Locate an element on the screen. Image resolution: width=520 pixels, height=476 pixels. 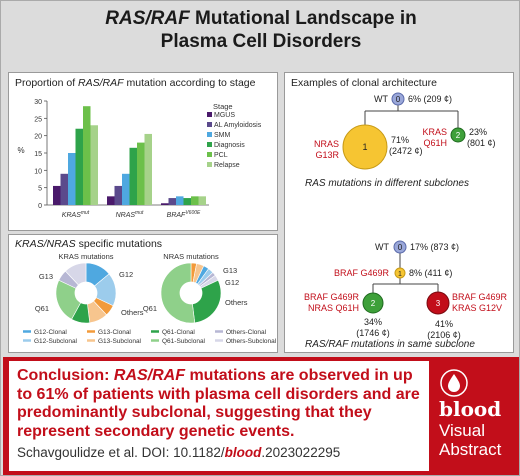
pie-legend-entry: Q61-Subclonal is located at coordinates (184, 341).